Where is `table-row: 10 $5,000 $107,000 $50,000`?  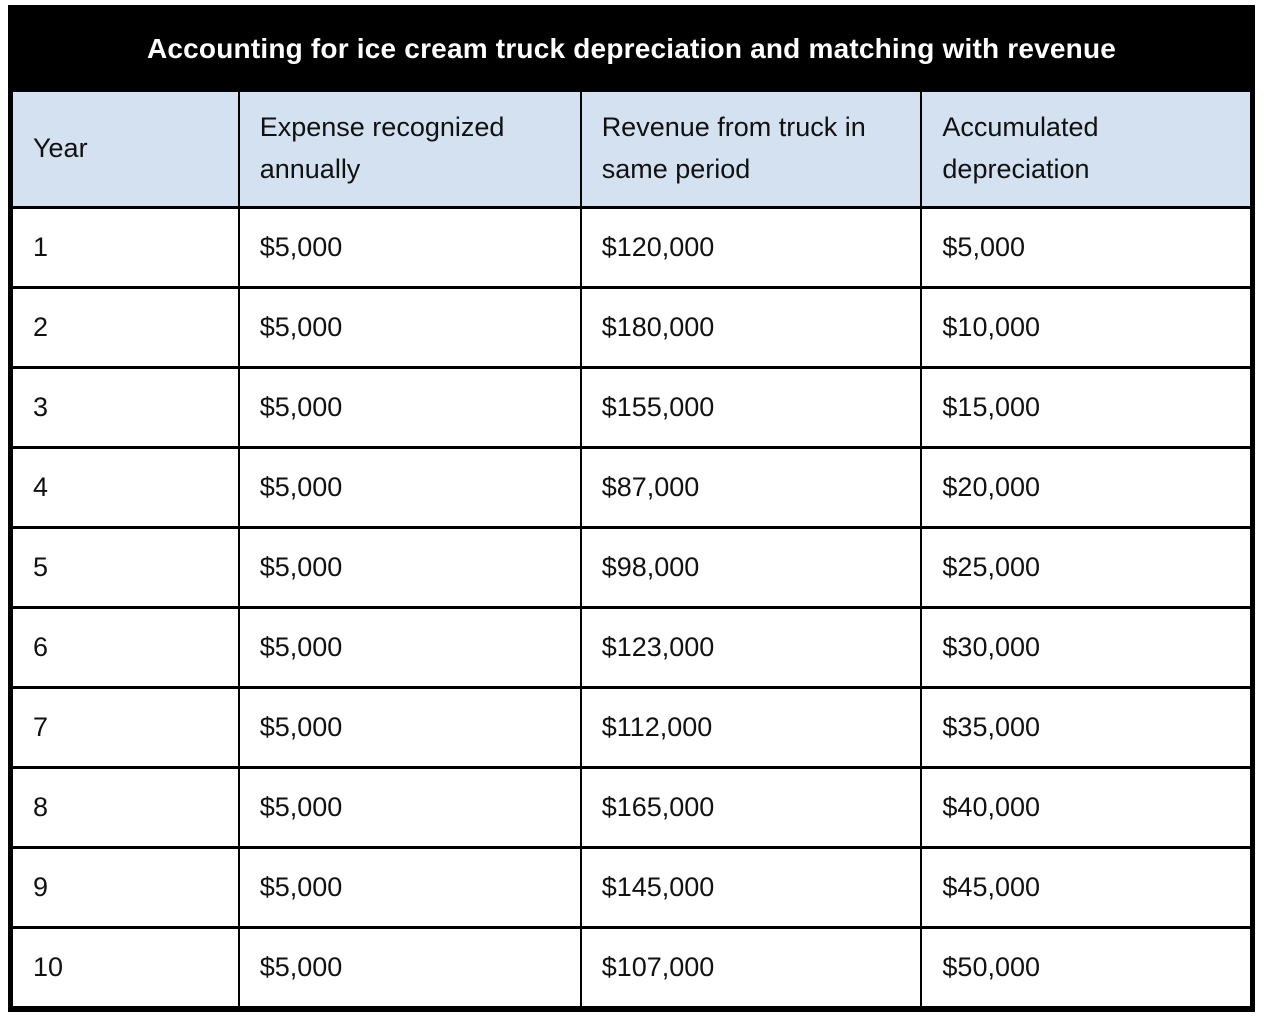
table-row: 10 $5,000 $107,000 $50,000 is located at coordinates (631, 967).